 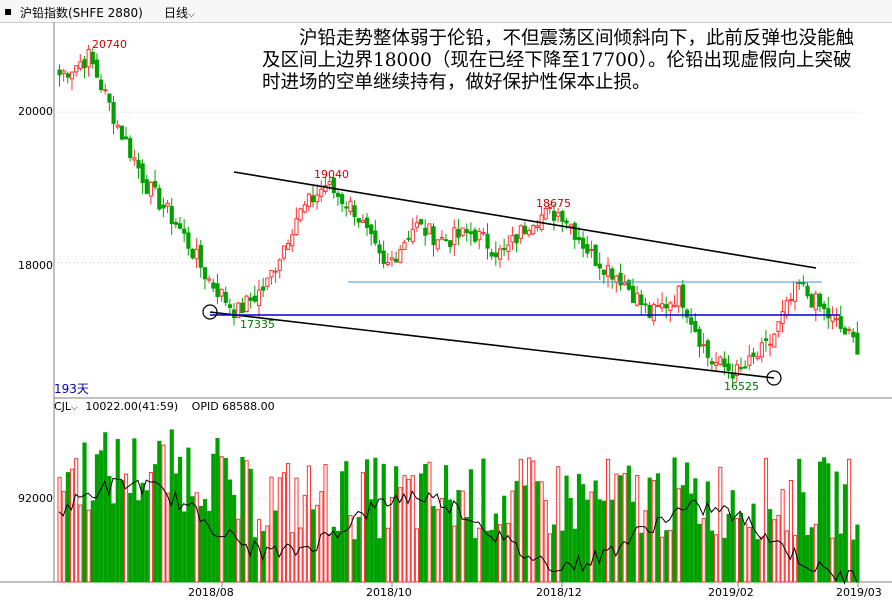 I want to click on chevron-down-icon: ⌵, so click(x=74, y=408).